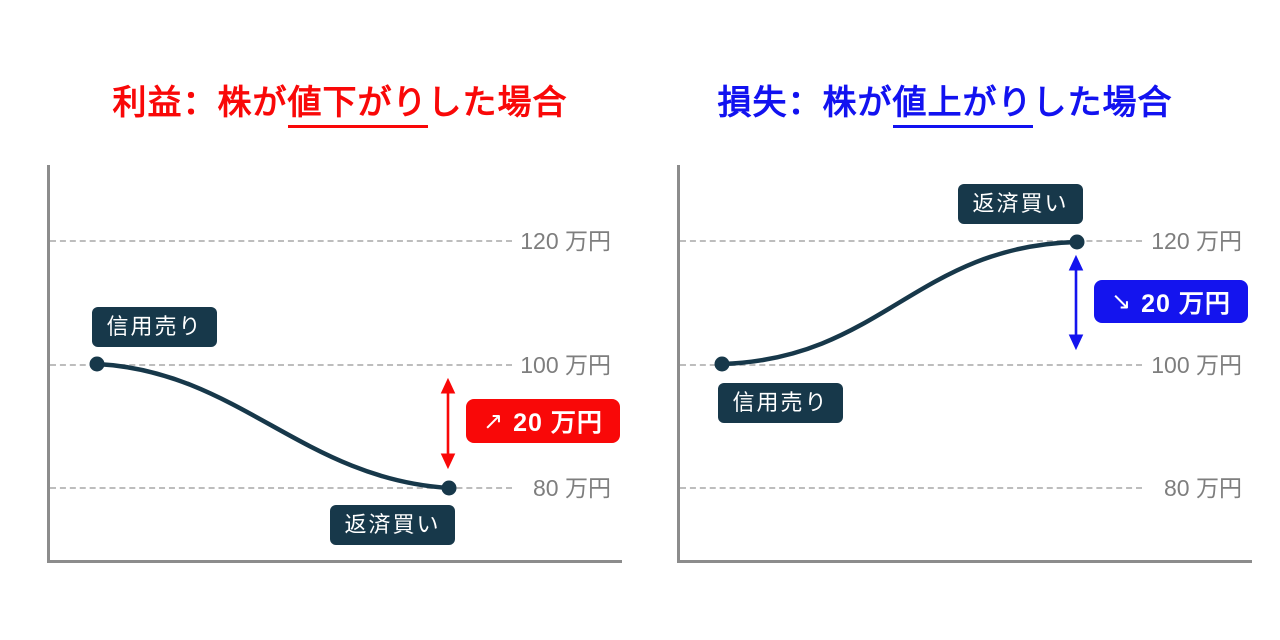  What do you see at coordinates (1122, 301) in the screenshot?
I see `down-right-arrow-icon: ↘` at bounding box center [1122, 301].